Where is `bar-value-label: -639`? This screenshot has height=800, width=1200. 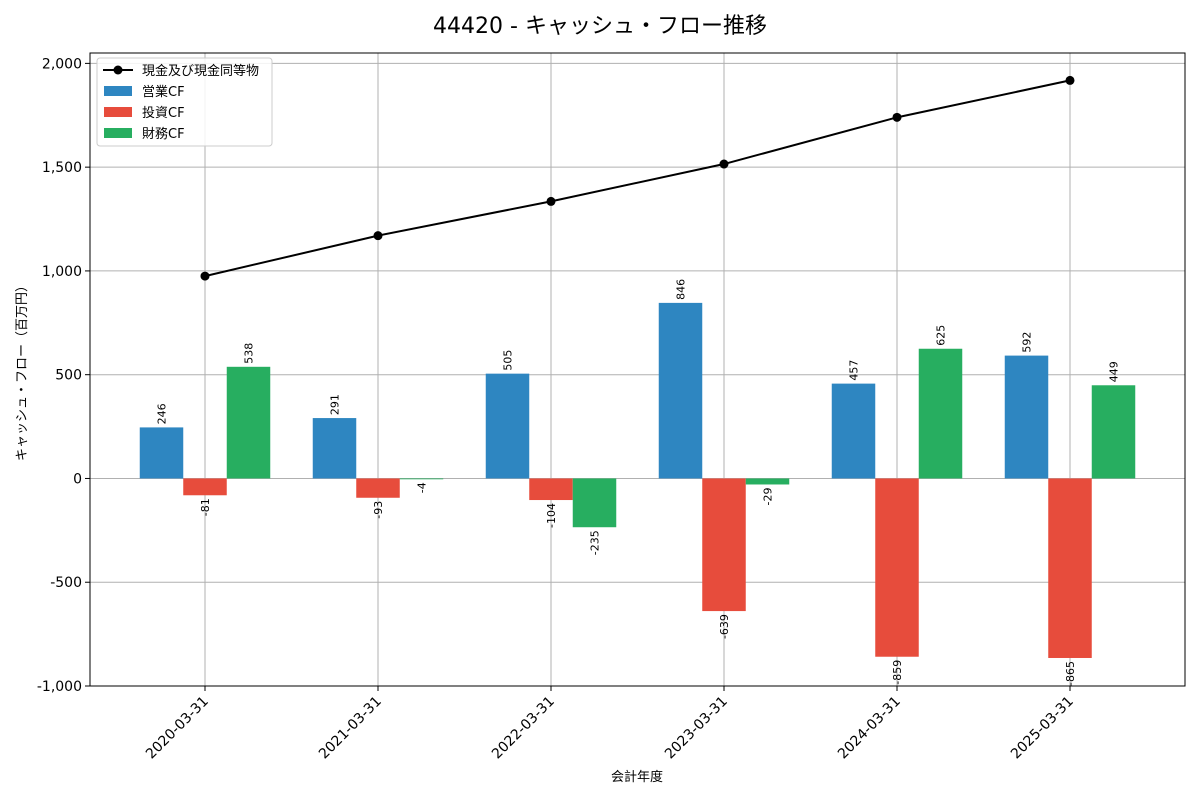 bar-value-label: -639 is located at coordinates (724, 626).